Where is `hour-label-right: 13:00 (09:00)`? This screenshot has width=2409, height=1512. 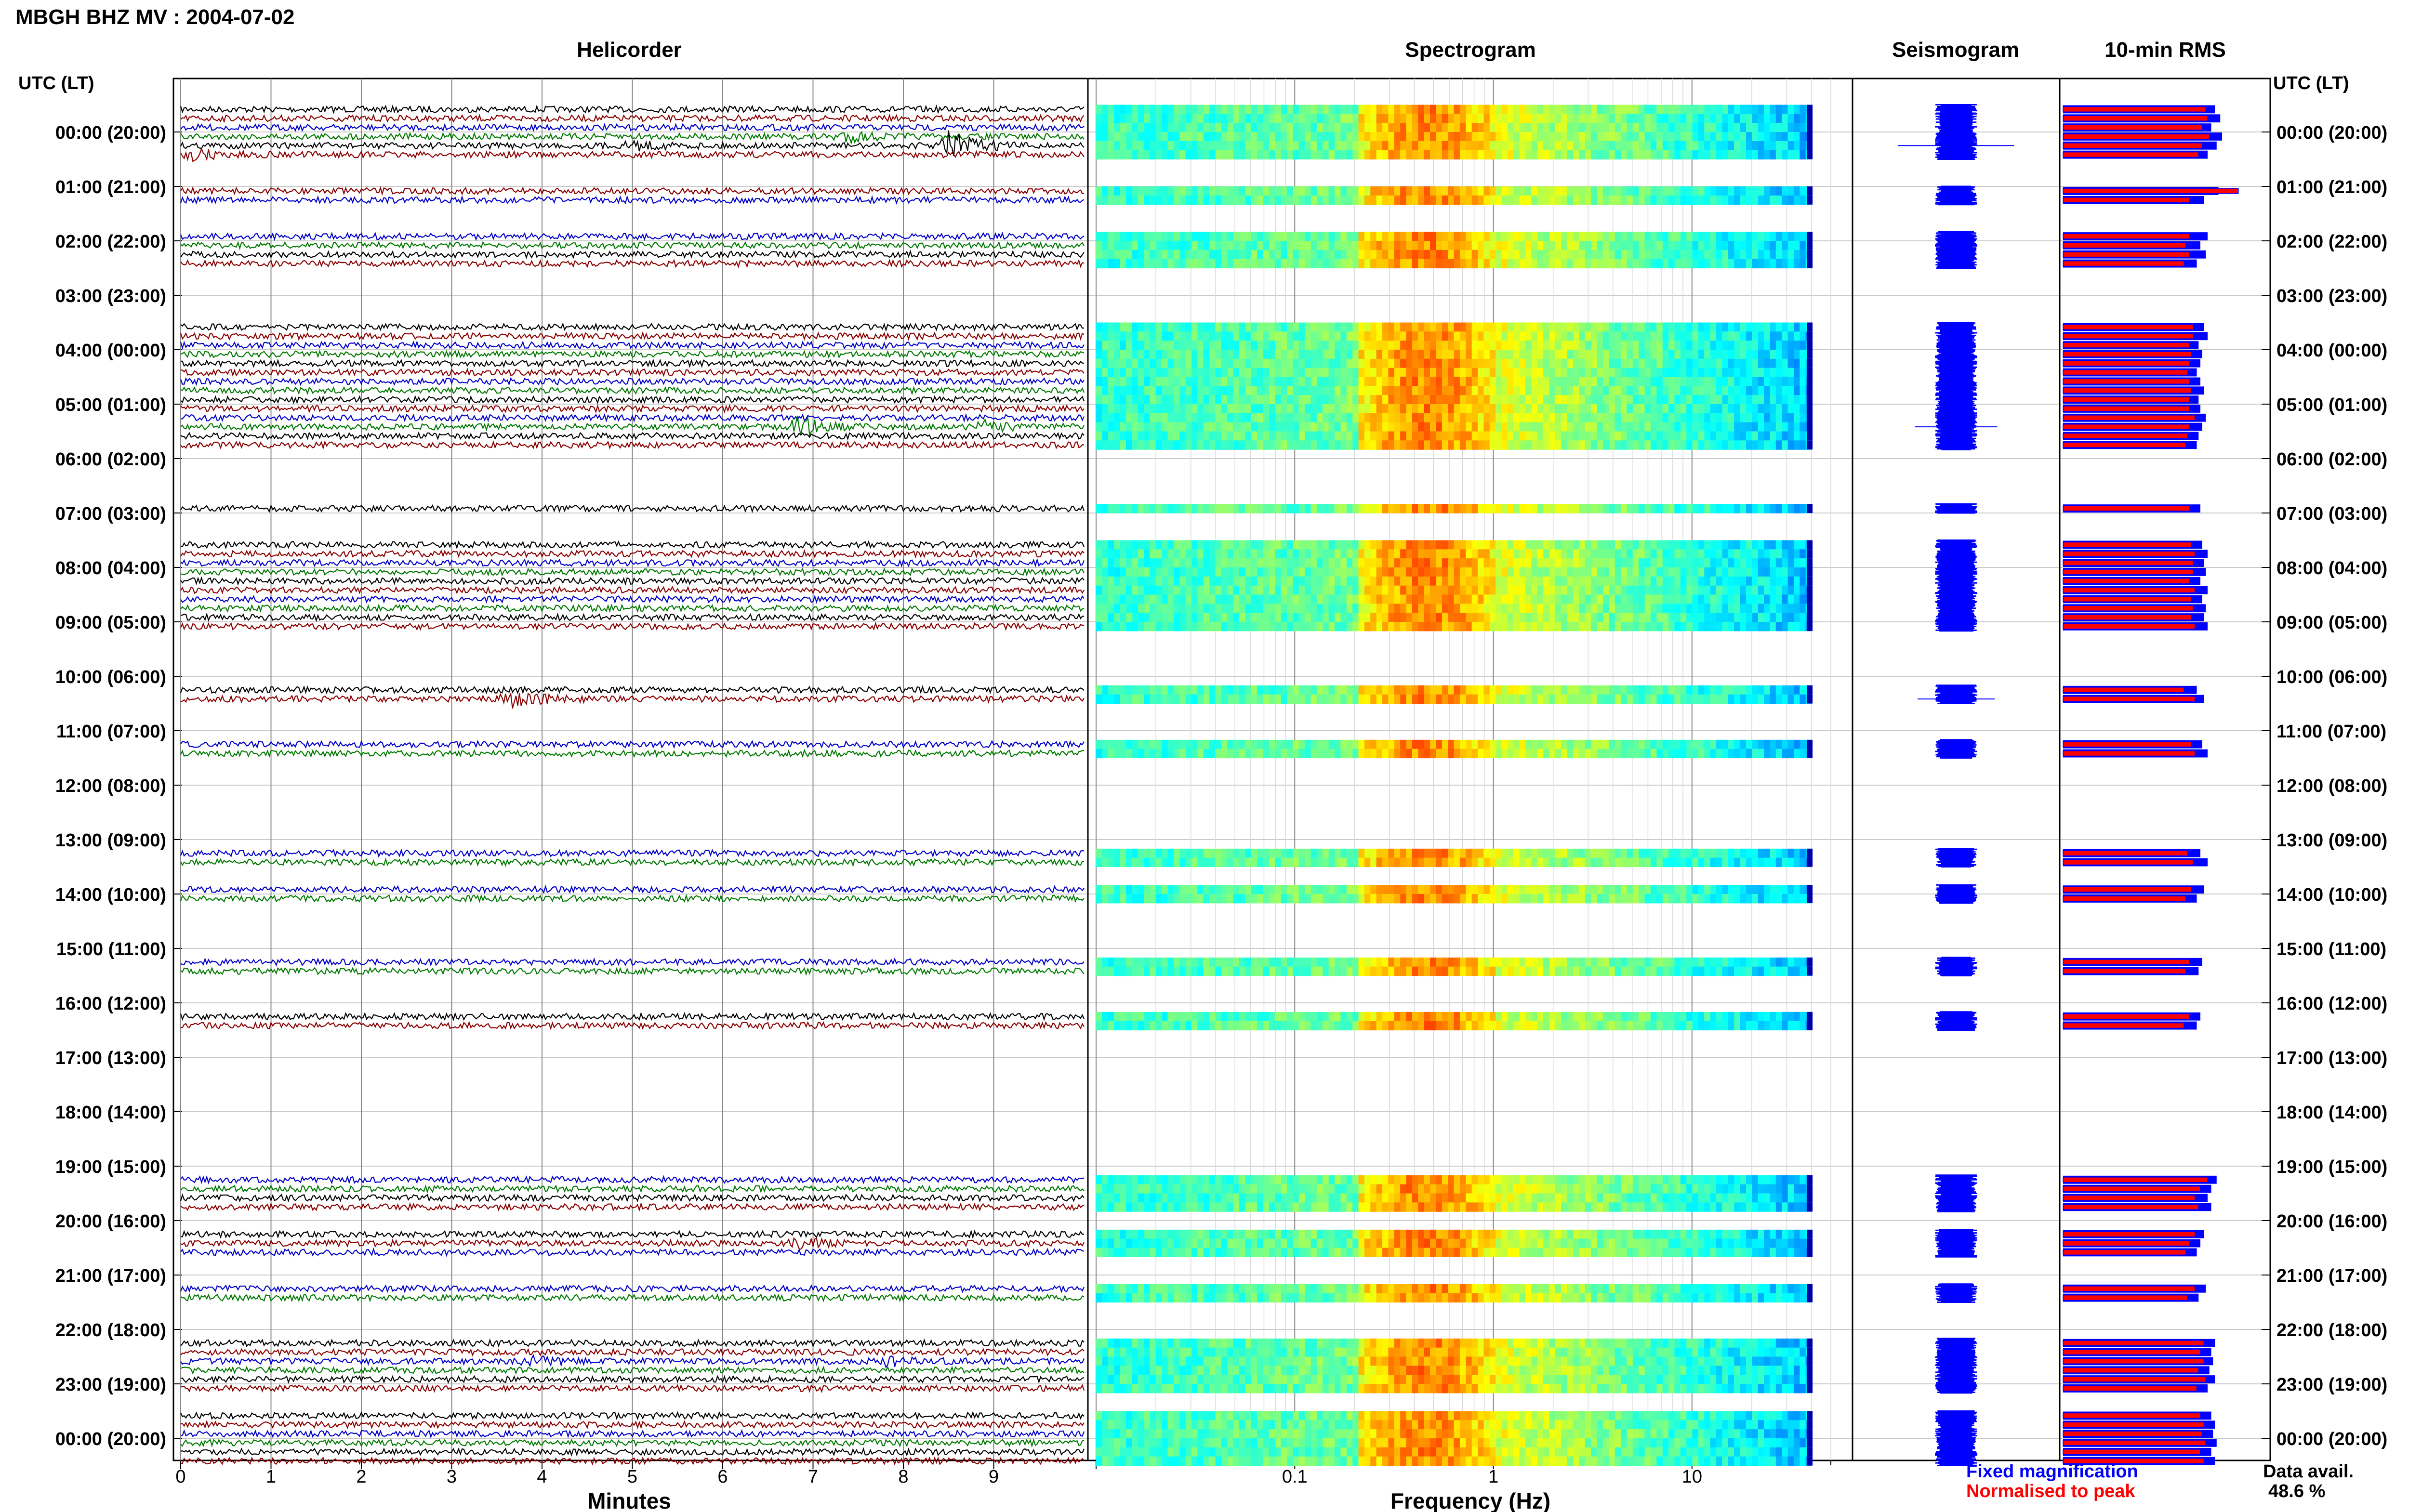
hour-label-right: 13:00 (09:00) is located at coordinates (2332, 840).